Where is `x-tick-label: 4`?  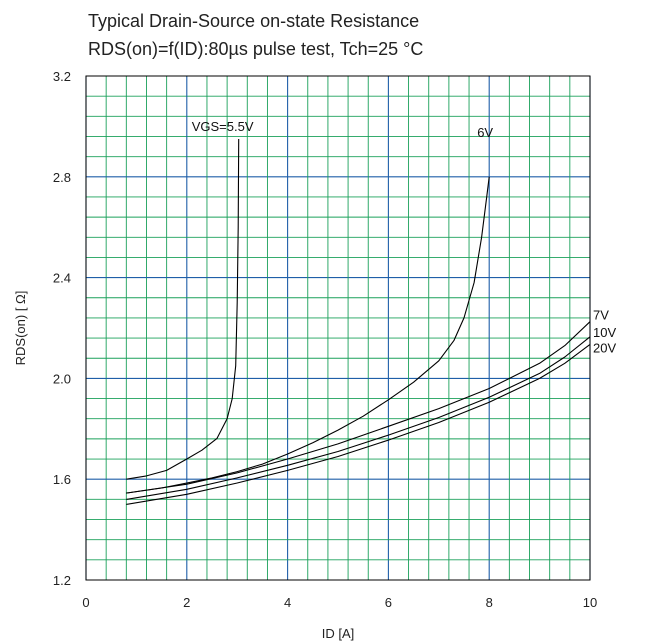
x-tick-label: 4 is located at coordinates (287, 602).